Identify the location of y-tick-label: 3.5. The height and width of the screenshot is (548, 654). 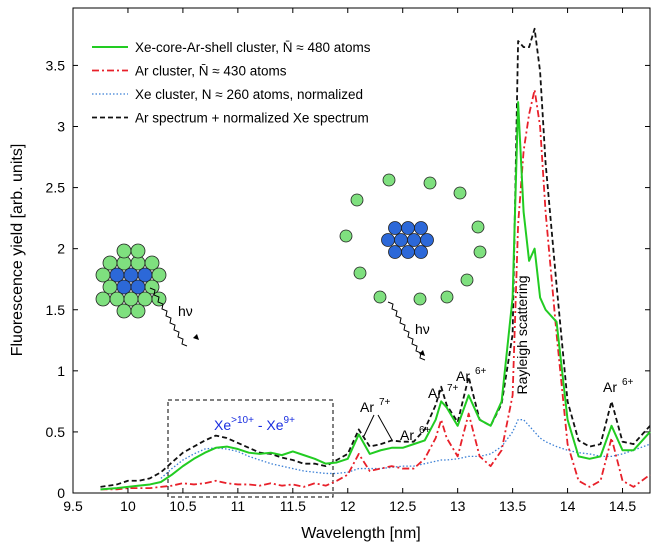
(56, 65).